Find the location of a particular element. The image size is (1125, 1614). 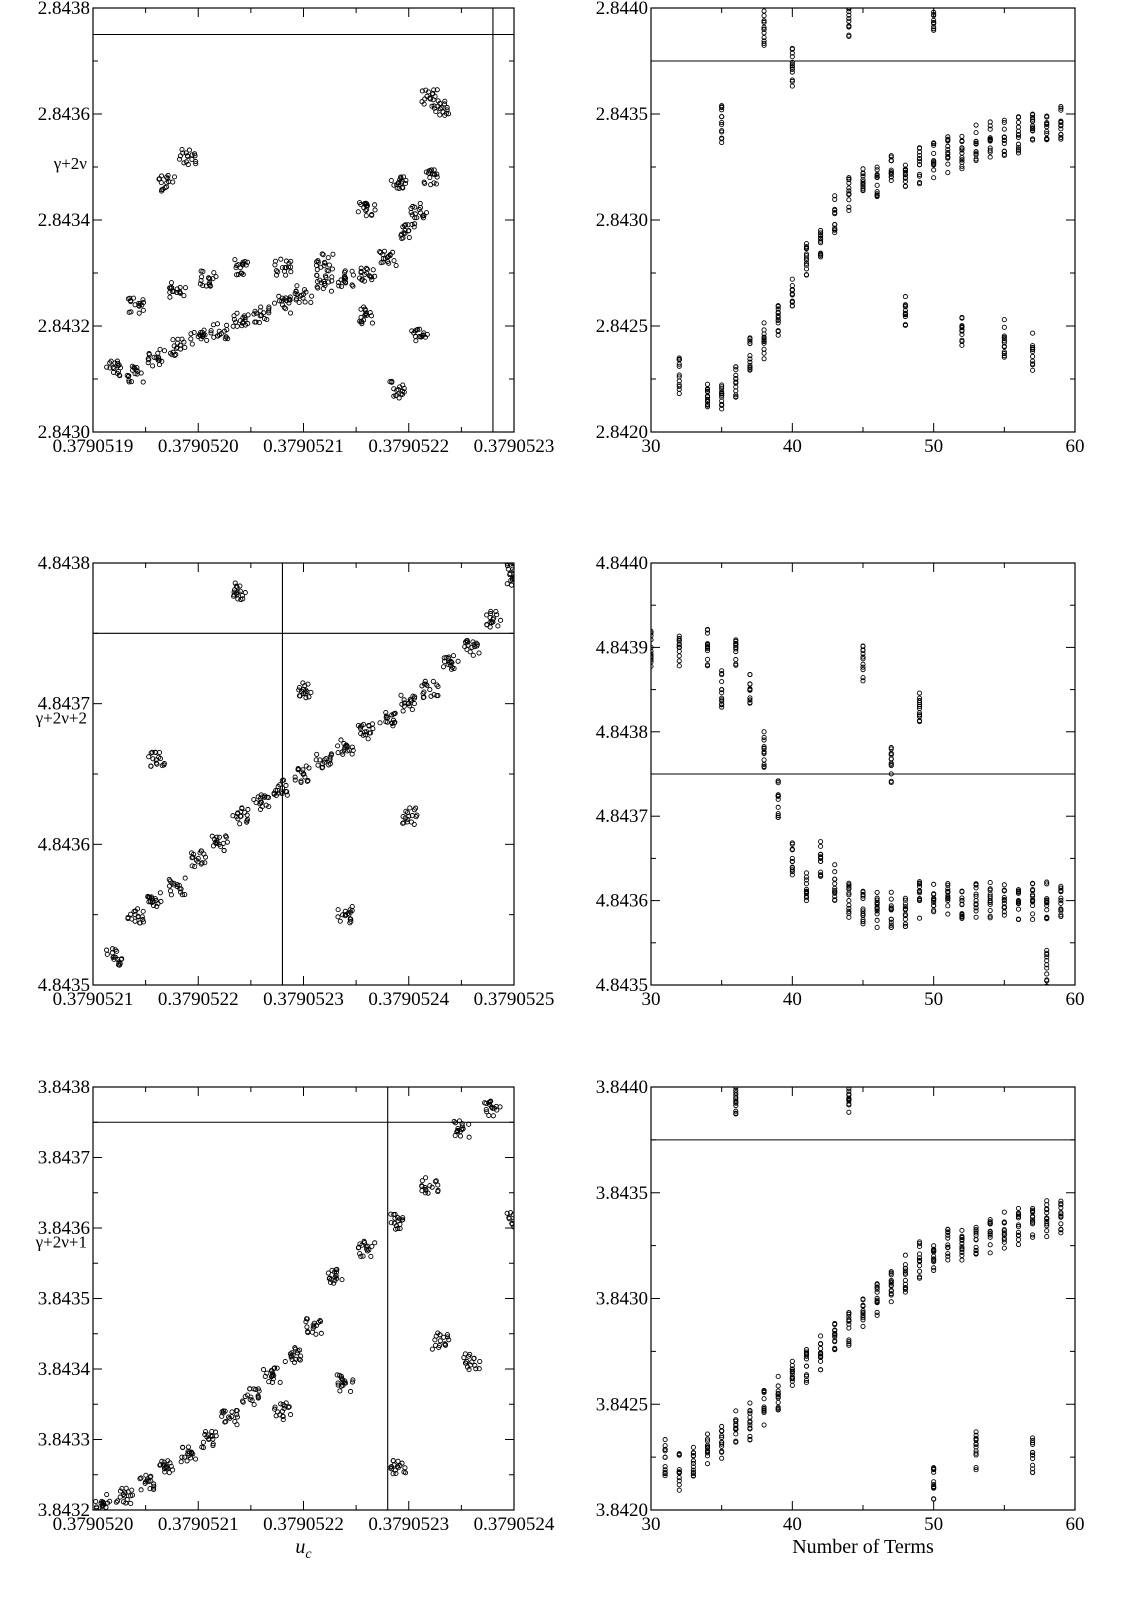

data-points is located at coordinates (278, 244).